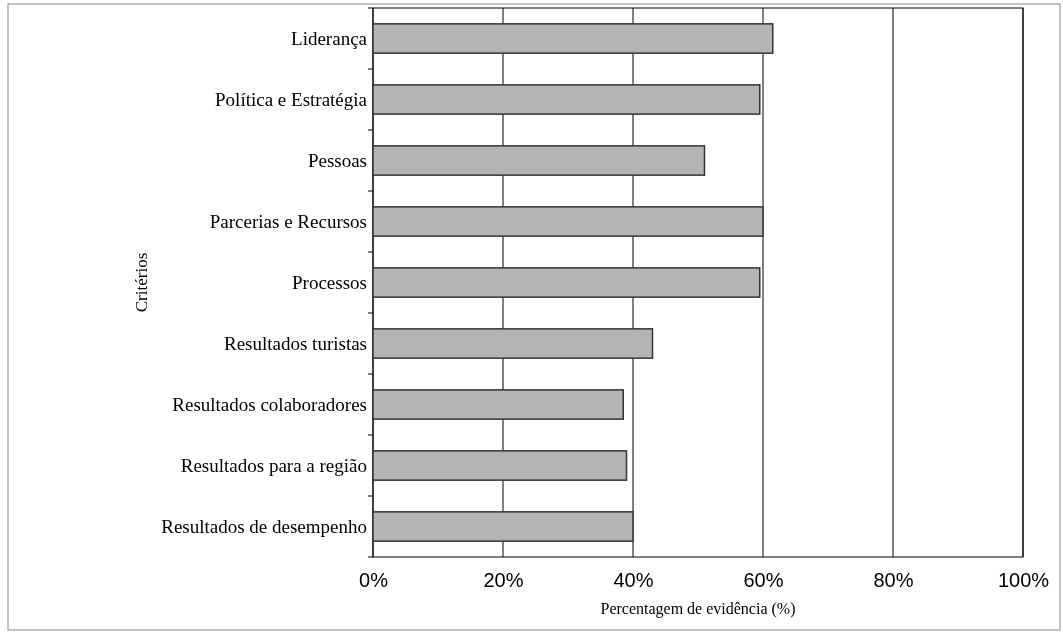  I want to click on y-tick-label: Liderança, so click(329, 38).